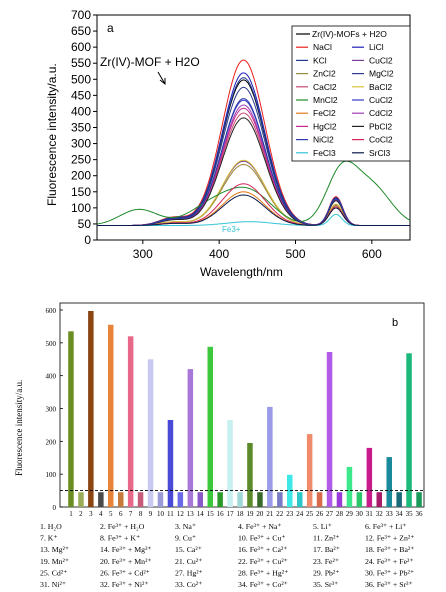 This screenshot has width=446, height=592. I want to click on legend-entry: 22. Fe³⁺ + Cu²⁺, so click(263, 561).